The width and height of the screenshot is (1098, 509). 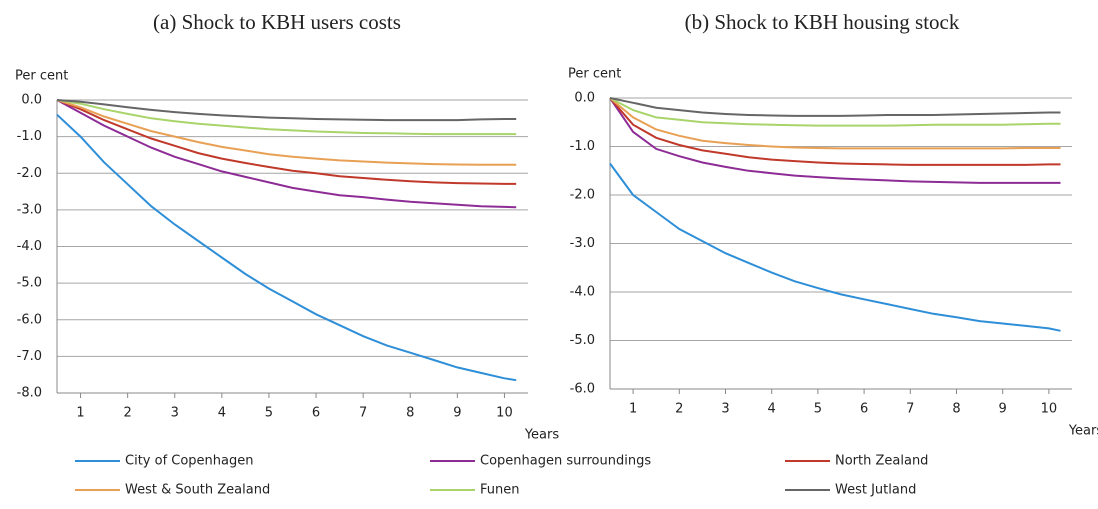 What do you see at coordinates (29, 393) in the screenshot?
I see `y-tick-label: -8.0` at bounding box center [29, 393].